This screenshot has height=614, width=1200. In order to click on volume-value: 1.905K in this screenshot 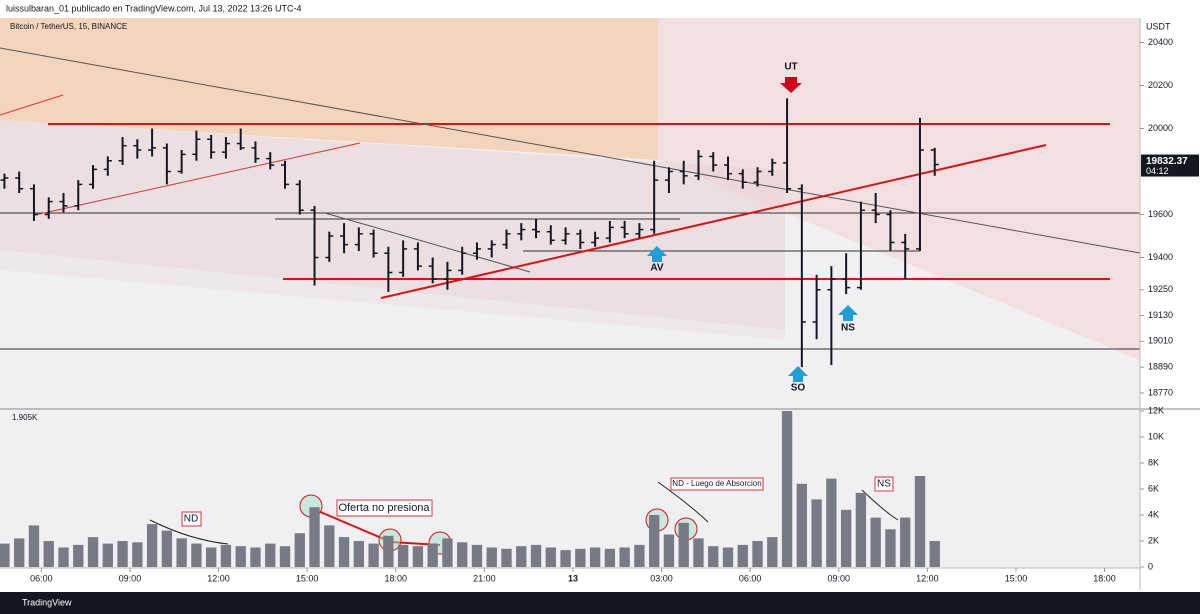, I will do `click(25, 417)`.